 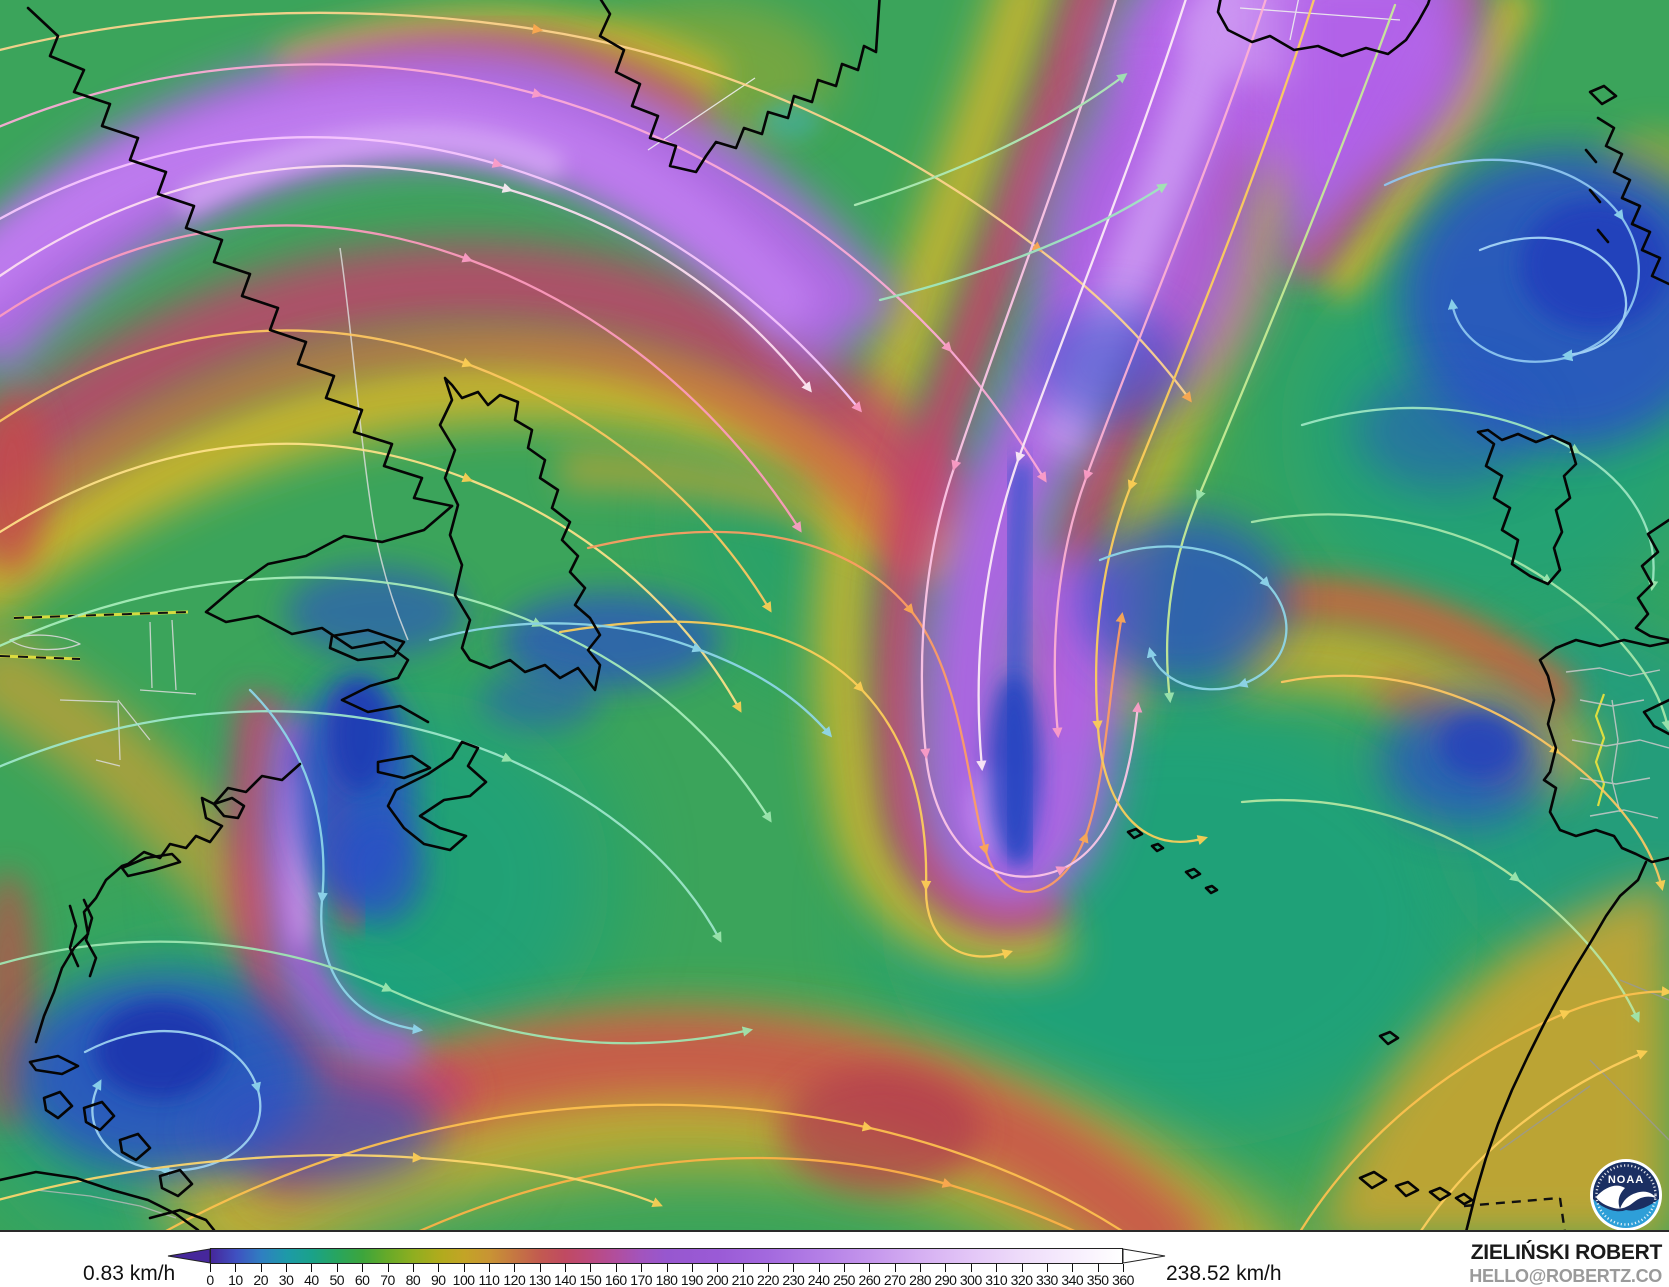 What do you see at coordinates (1566, 1252) in the screenshot?
I see `credit-name: ZIELIŃSKI ROBERT` at bounding box center [1566, 1252].